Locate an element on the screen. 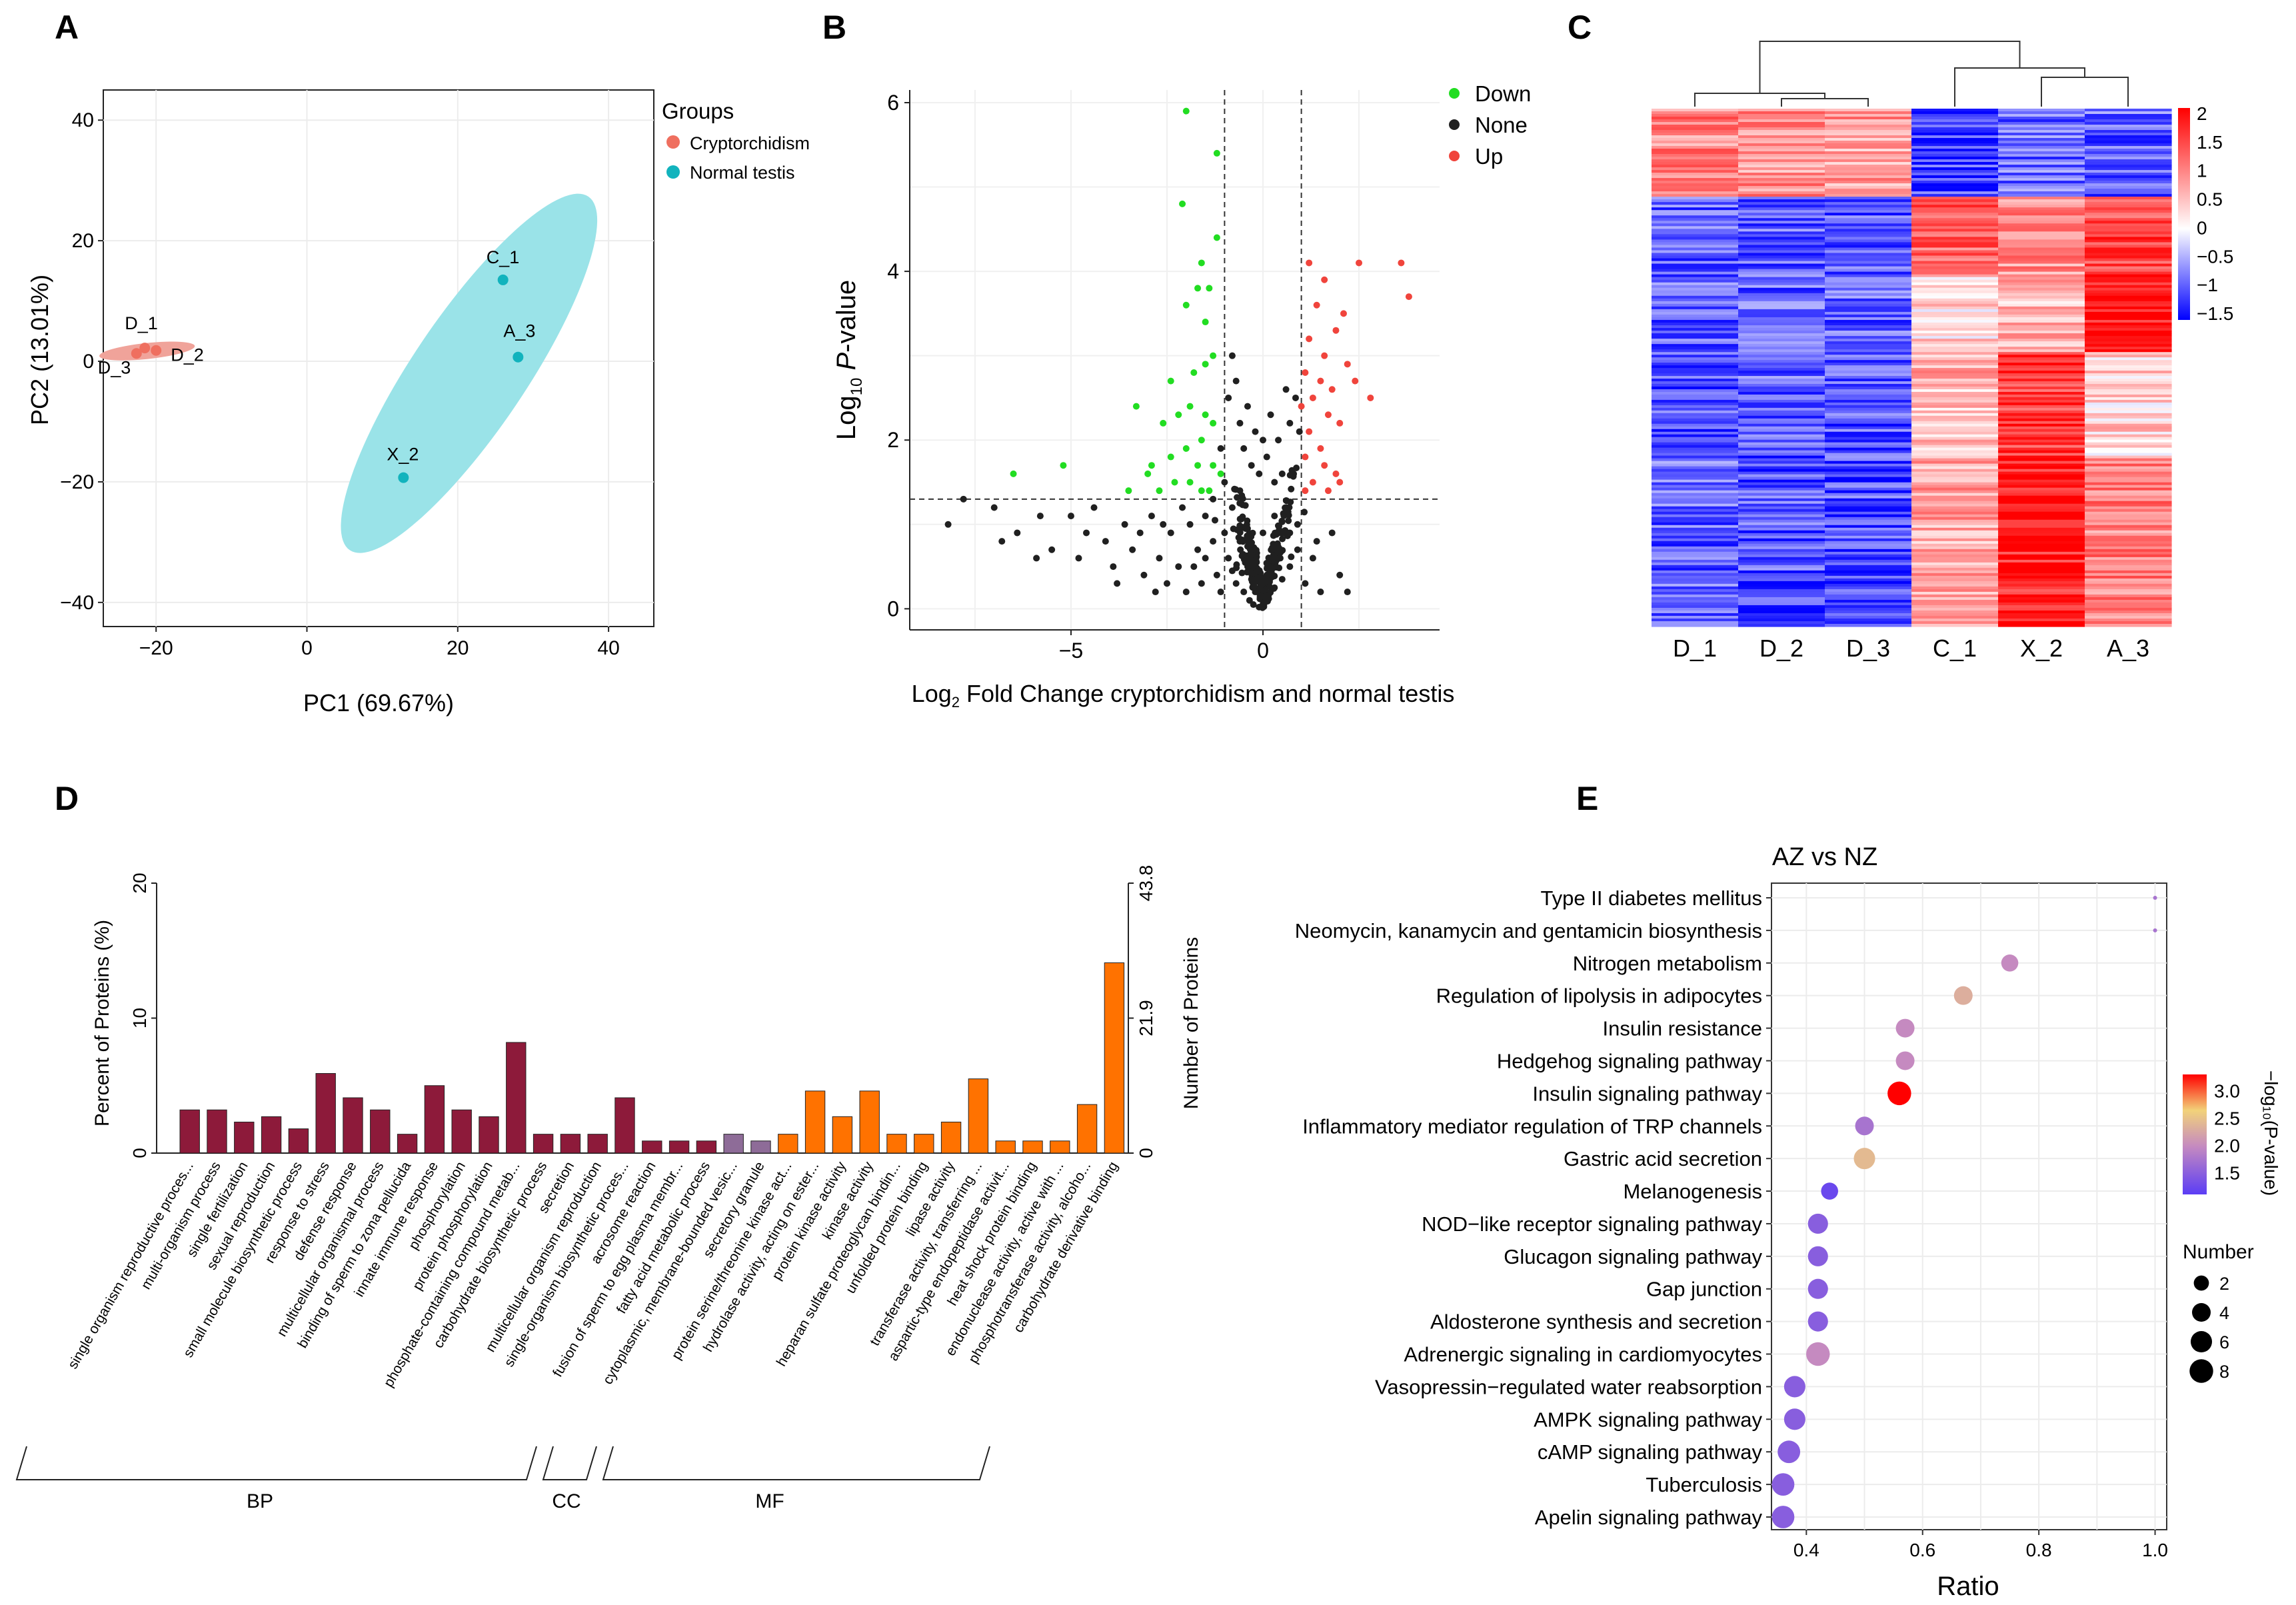 This screenshot has height=1605, width=2296. kegg-x-tick-label: 0.8 is located at coordinates (2039, 1550).